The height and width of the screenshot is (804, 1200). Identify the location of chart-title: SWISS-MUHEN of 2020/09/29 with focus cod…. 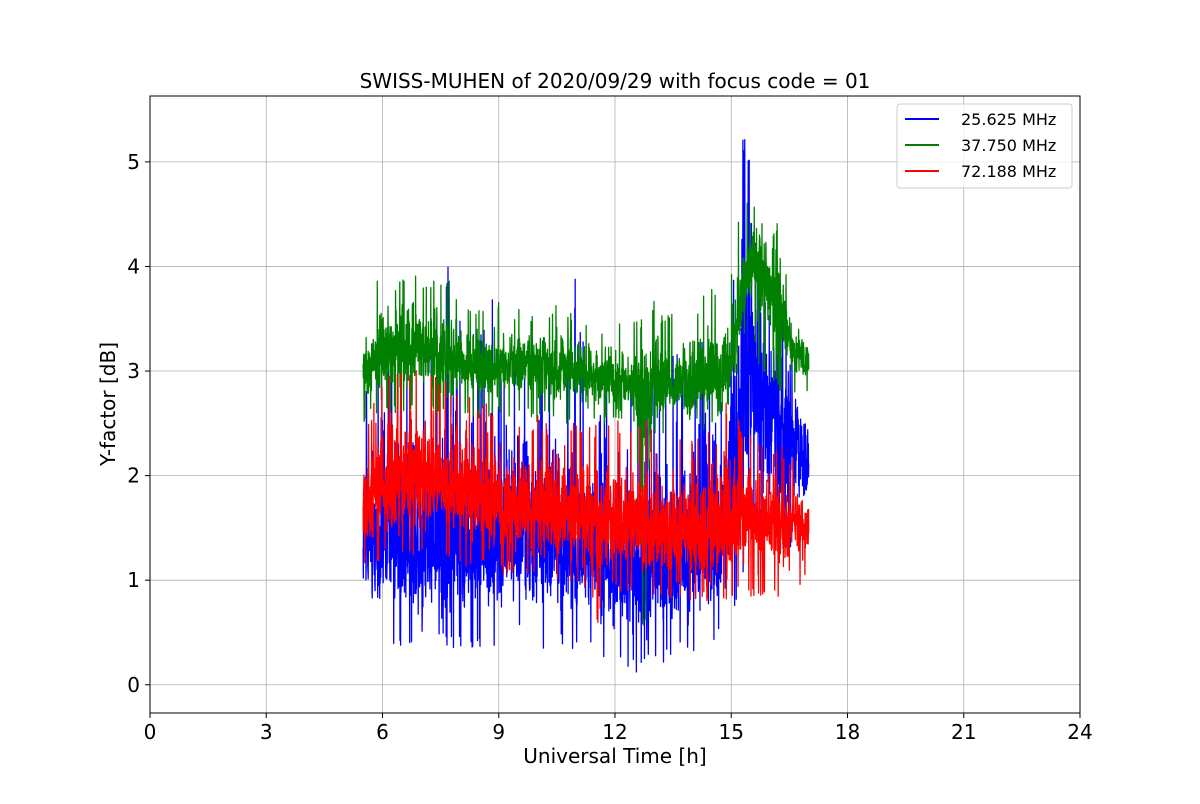
(615, 81).